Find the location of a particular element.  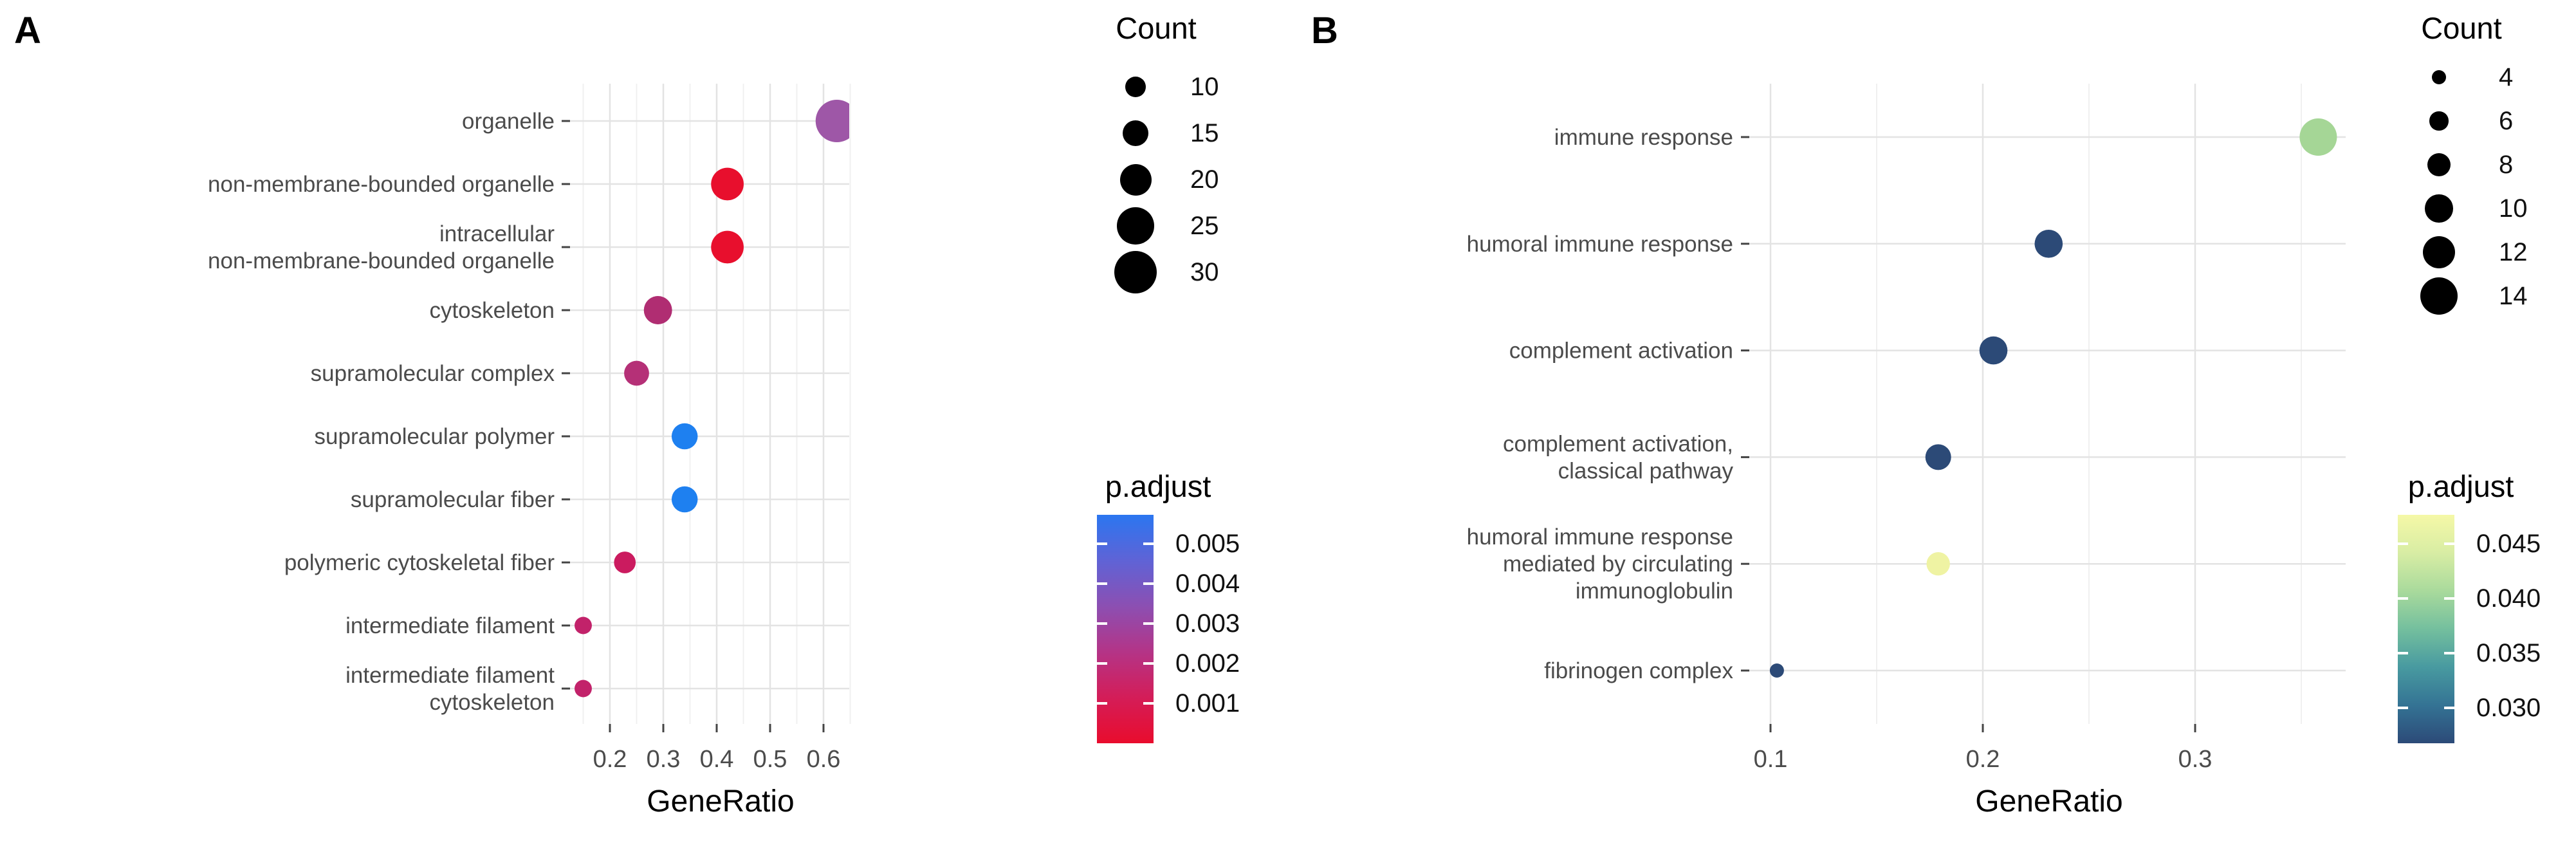

panel-b-count-legend: 4 6 8 10 12 14 is located at coordinates (2469, 186).